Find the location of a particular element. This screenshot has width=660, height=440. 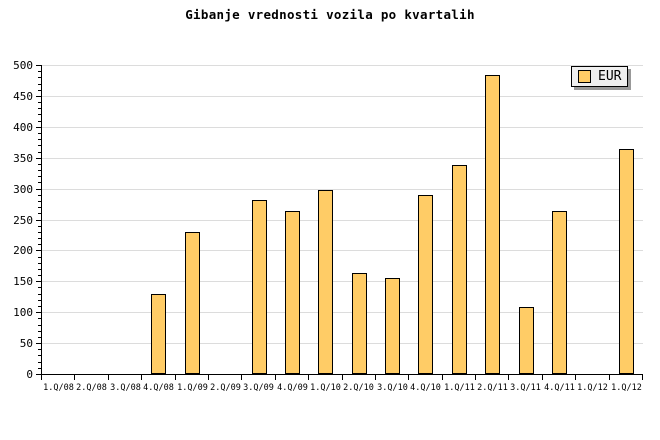

y-tick-label: 150 is located at coordinates (23, 281).